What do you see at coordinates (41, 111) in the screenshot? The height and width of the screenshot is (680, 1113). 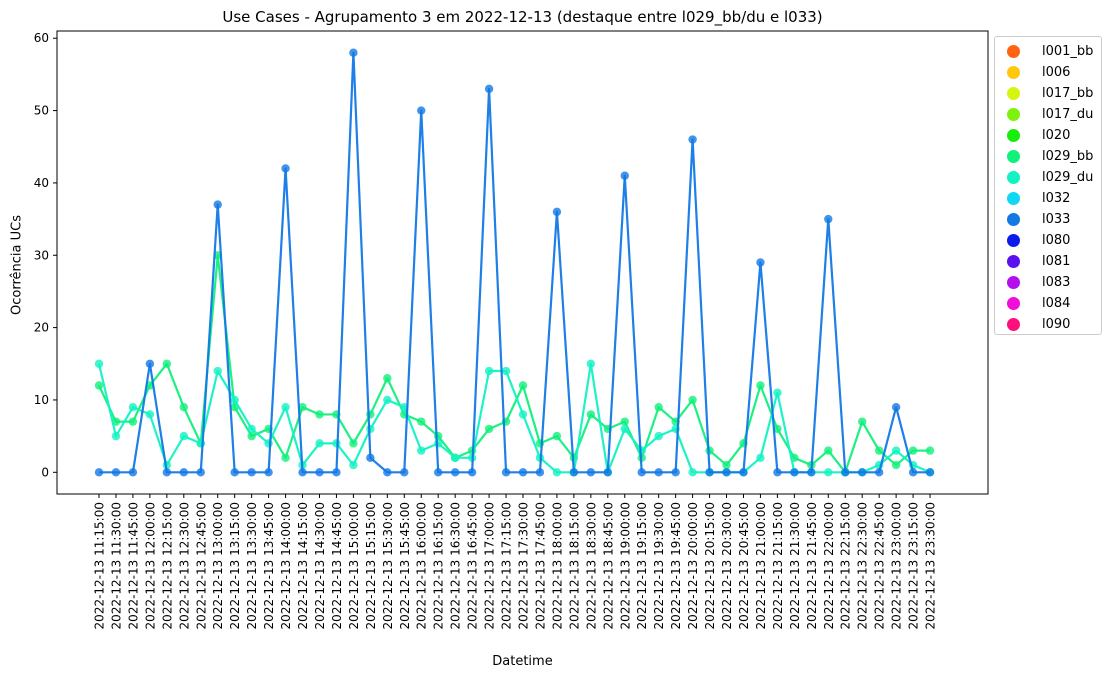 I see `y-tick-label: 50` at bounding box center [41, 111].